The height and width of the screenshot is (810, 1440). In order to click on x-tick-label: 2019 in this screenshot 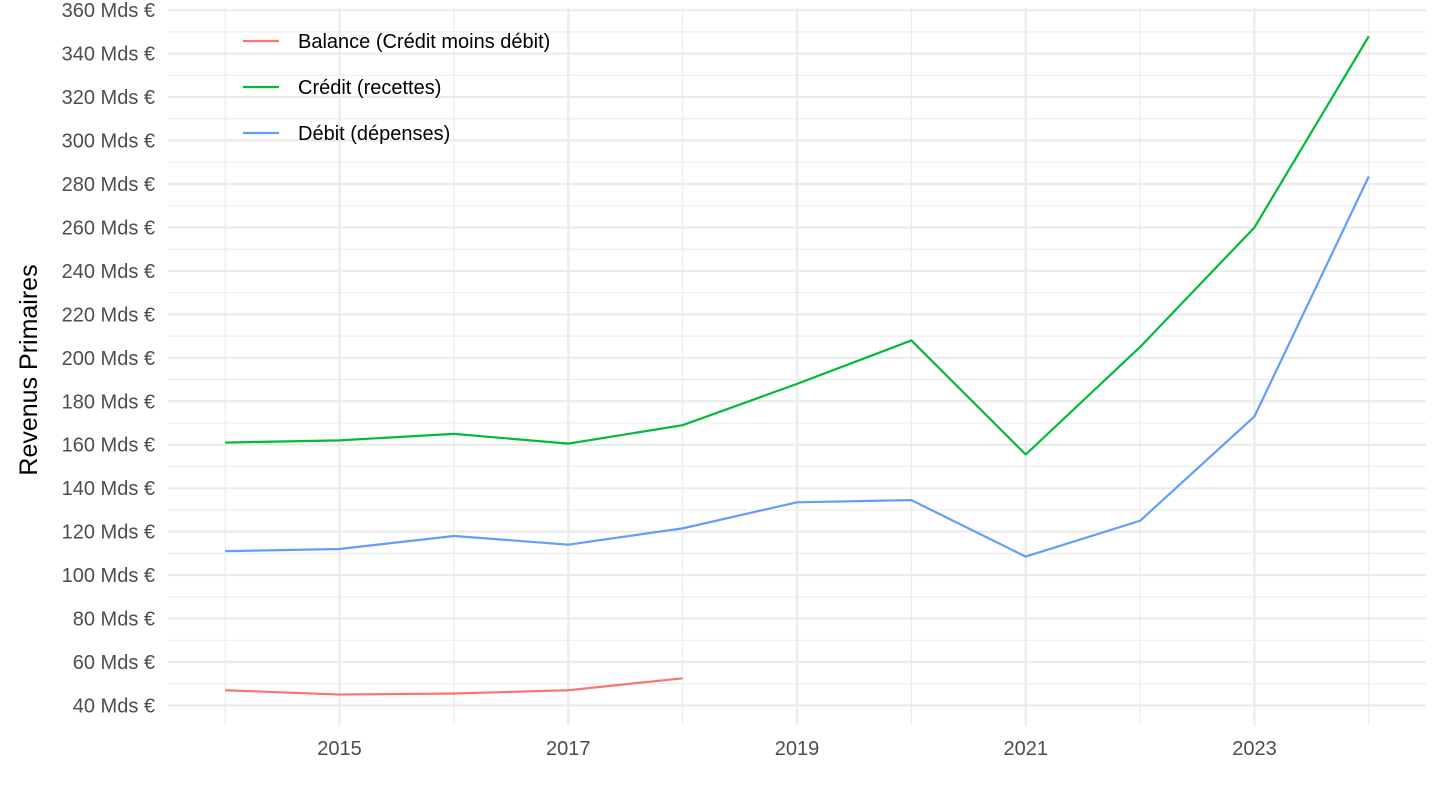, I will do `click(797, 749)`.